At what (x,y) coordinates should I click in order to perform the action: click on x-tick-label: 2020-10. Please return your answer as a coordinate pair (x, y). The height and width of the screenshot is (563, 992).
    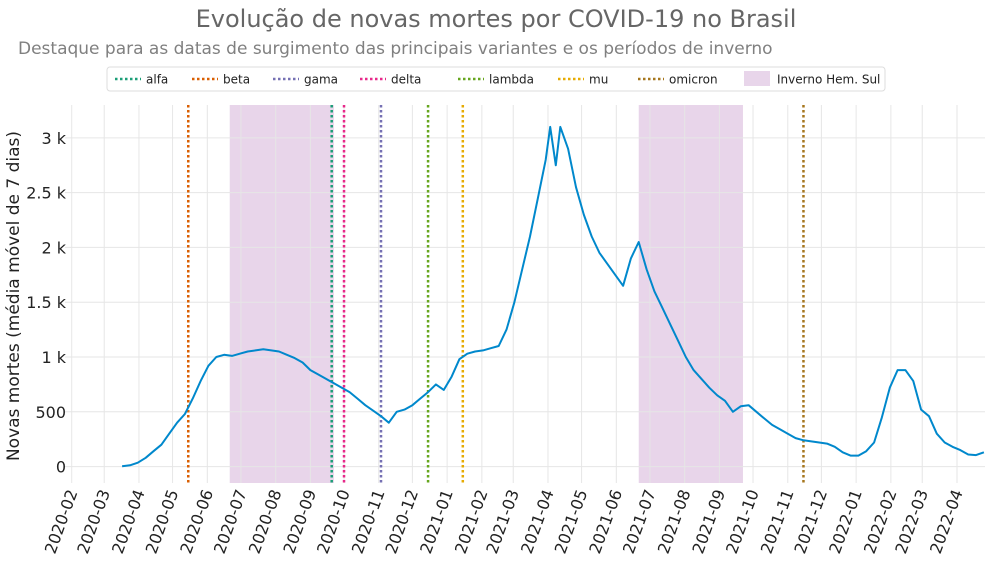
    Looking at the image, I should click on (333, 521).